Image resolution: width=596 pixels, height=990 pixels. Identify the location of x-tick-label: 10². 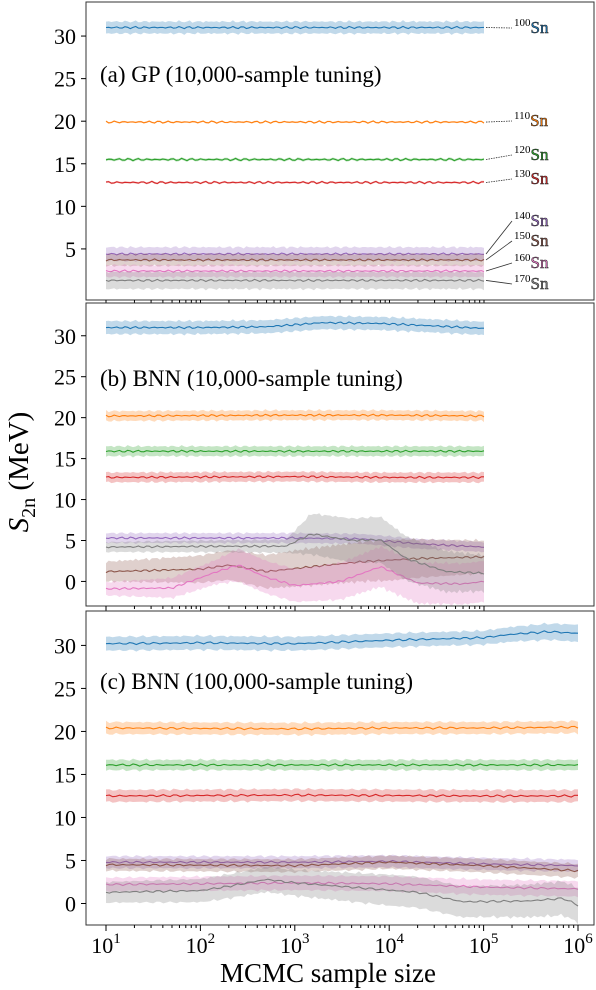
(201, 944).